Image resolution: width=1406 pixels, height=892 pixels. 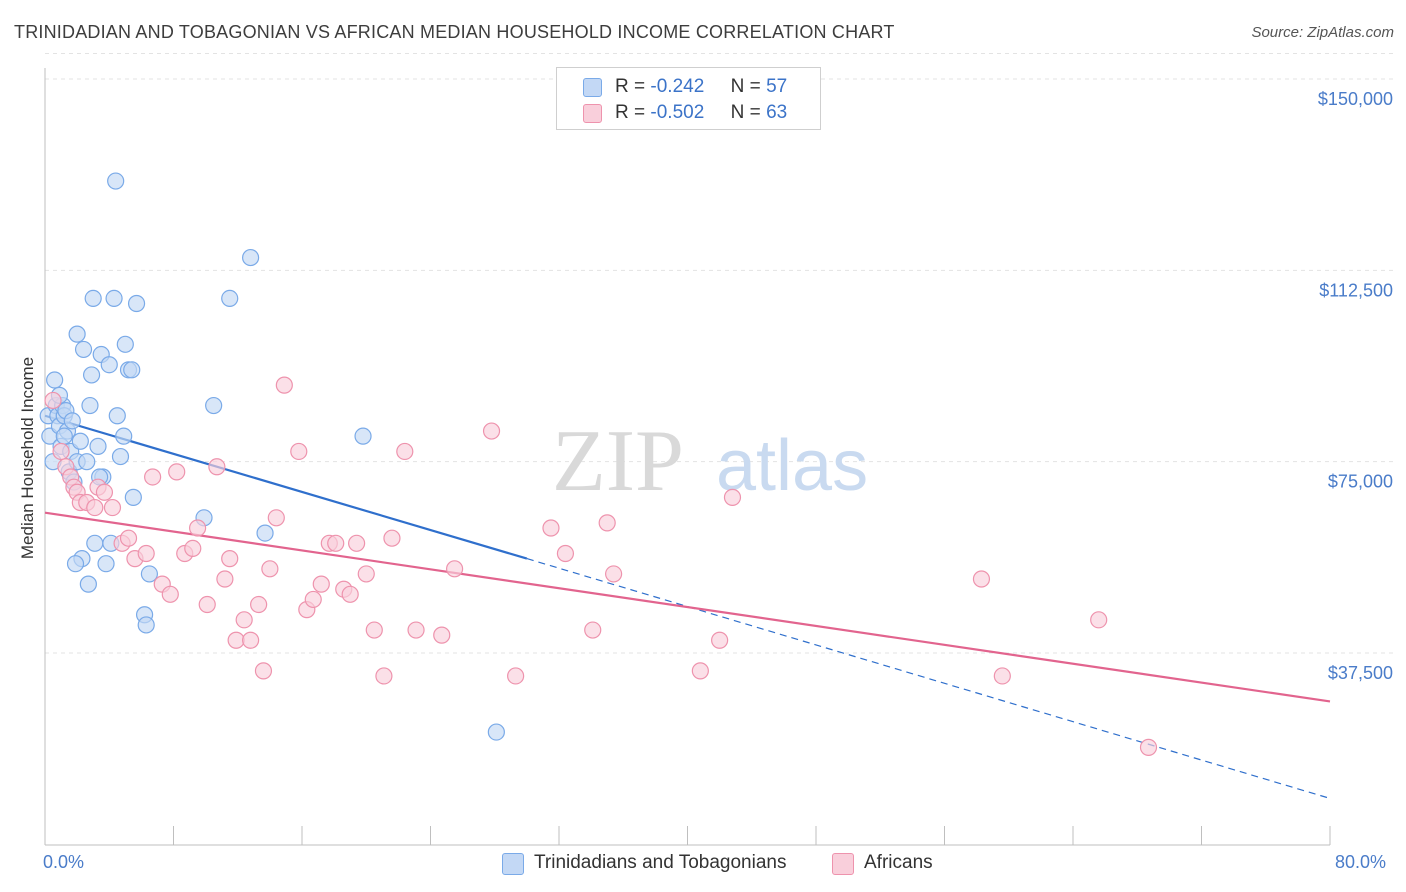 What do you see at coordinates (792, 466) in the screenshot?
I see `watermark-atlas: atlas` at bounding box center [792, 466].